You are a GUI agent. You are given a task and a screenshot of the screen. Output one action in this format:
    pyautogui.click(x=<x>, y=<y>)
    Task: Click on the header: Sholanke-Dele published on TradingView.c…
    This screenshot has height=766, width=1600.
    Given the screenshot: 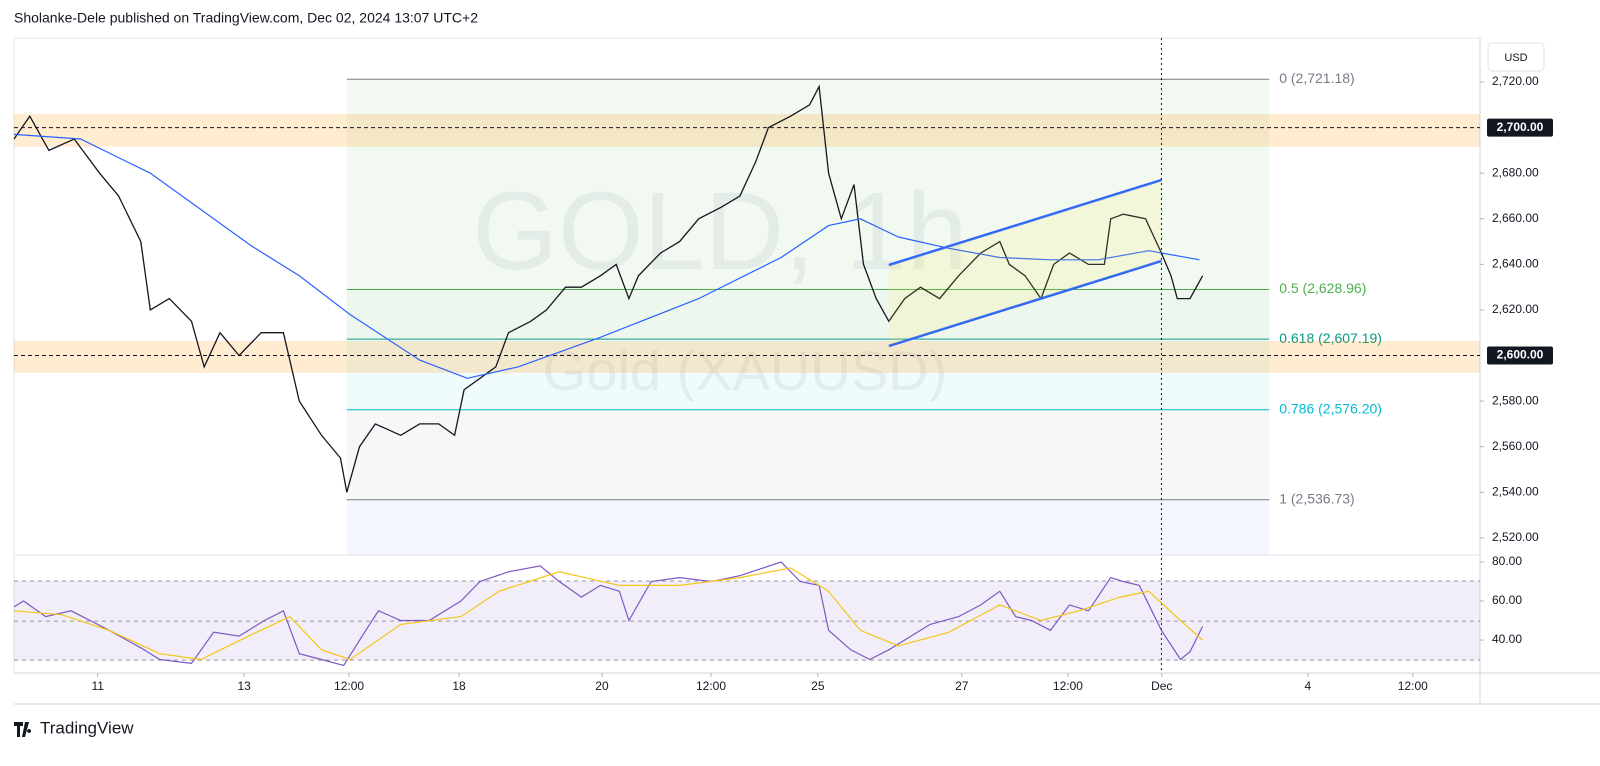 What is the action you would take?
    pyautogui.click(x=246, y=18)
    